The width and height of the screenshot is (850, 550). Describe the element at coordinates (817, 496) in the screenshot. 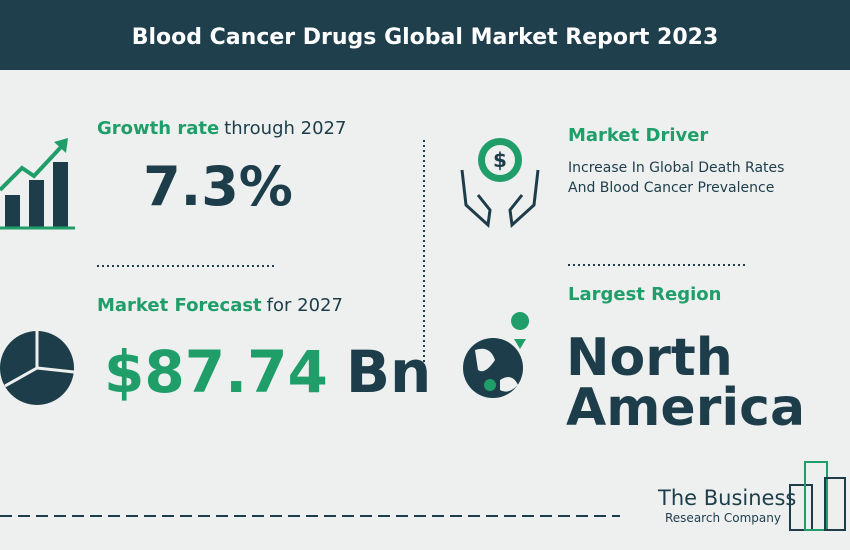

I see `logo-buildings` at that location.